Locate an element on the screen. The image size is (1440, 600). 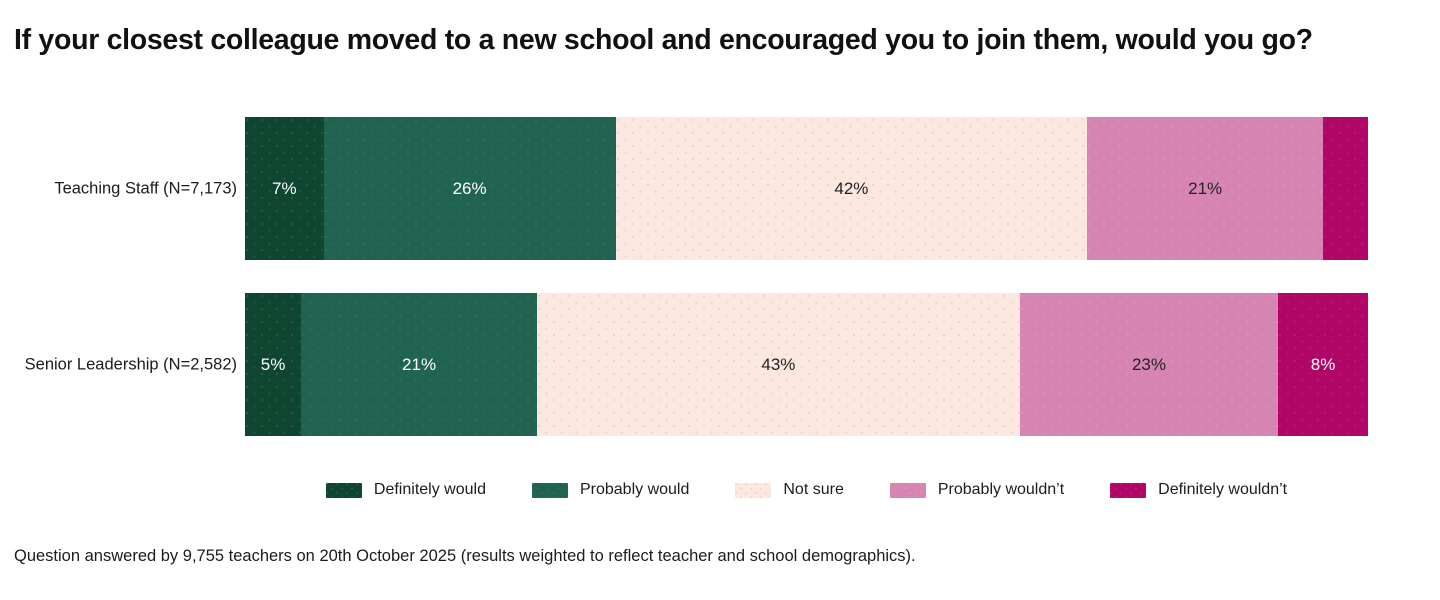
segment-value-label: 26% is located at coordinates (469, 188).